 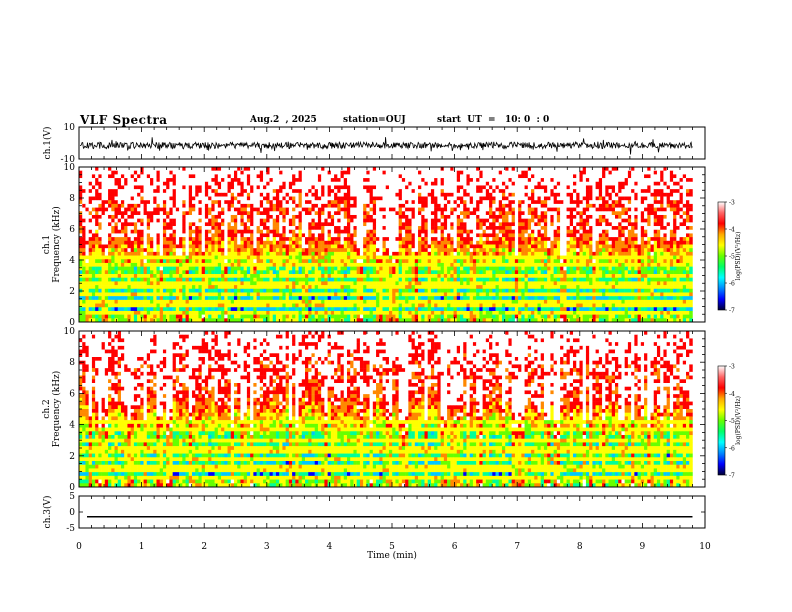 I want to click on start-time-label: start UT = 10: 0 : 0, so click(x=493, y=120).